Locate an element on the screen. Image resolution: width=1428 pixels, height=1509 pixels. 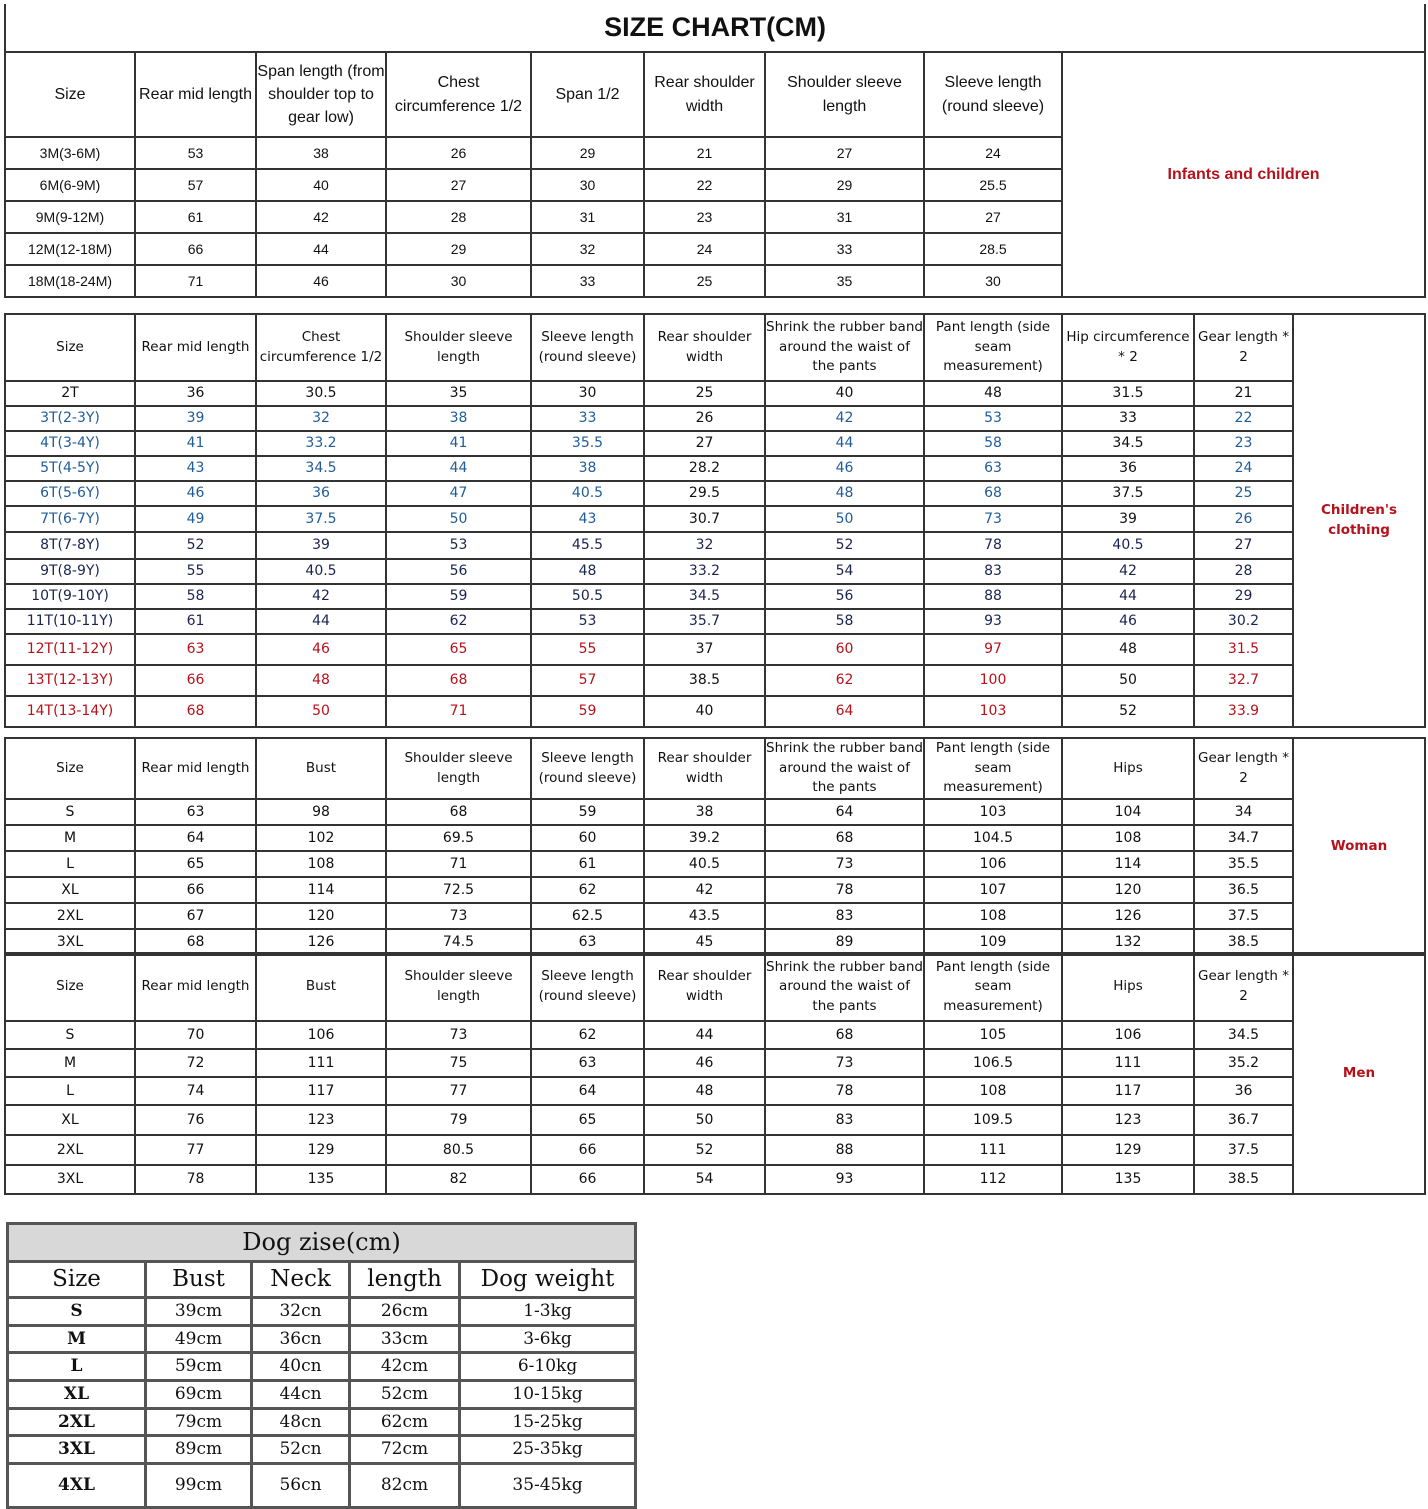
value-cell: 36.5 is located at coordinates (1243, 890).